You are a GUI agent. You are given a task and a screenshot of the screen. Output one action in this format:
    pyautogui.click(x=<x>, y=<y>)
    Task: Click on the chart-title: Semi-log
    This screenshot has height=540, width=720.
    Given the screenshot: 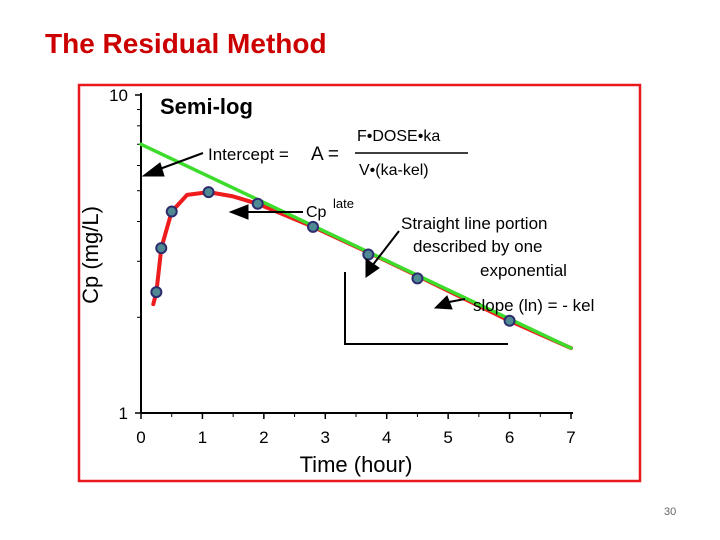 What is the action you would take?
    pyautogui.click(x=206, y=106)
    